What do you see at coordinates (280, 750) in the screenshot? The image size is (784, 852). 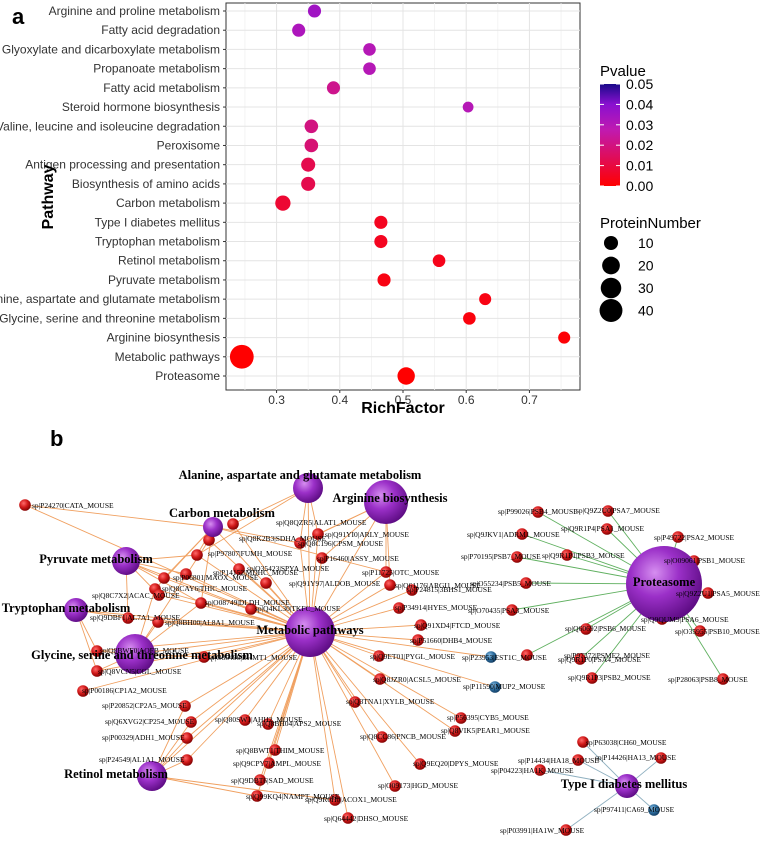 I see `protein-label: sp|Q8BWT1|THIM_MOUSE` at bounding box center [280, 750].